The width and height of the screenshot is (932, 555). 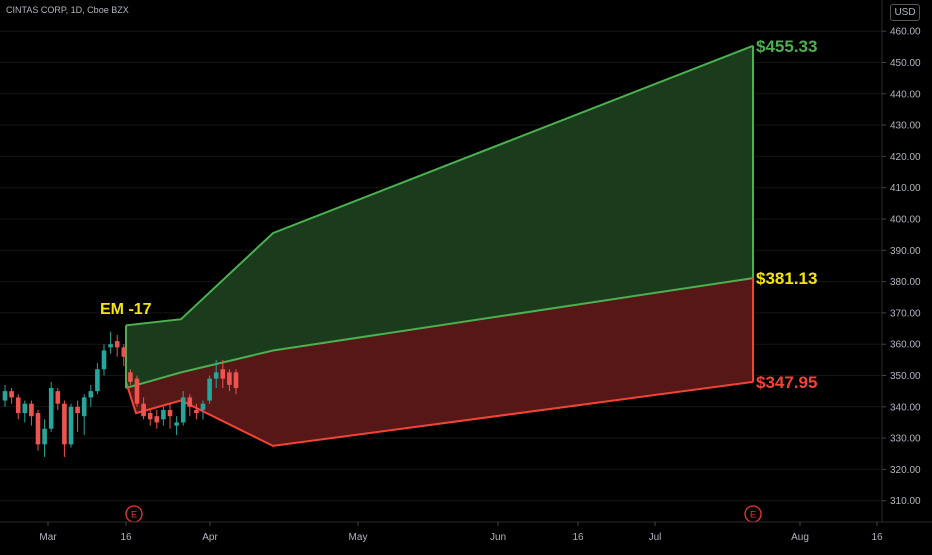 What do you see at coordinates (905, 220) in the screenshot?
I see `y-tick-label: 400.00` at bounding box center [905, 220].